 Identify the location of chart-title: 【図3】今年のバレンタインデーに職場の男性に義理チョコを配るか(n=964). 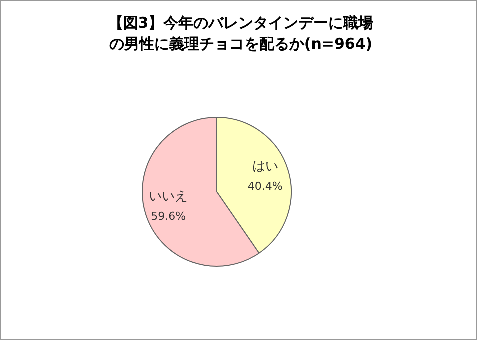
(241, 34).